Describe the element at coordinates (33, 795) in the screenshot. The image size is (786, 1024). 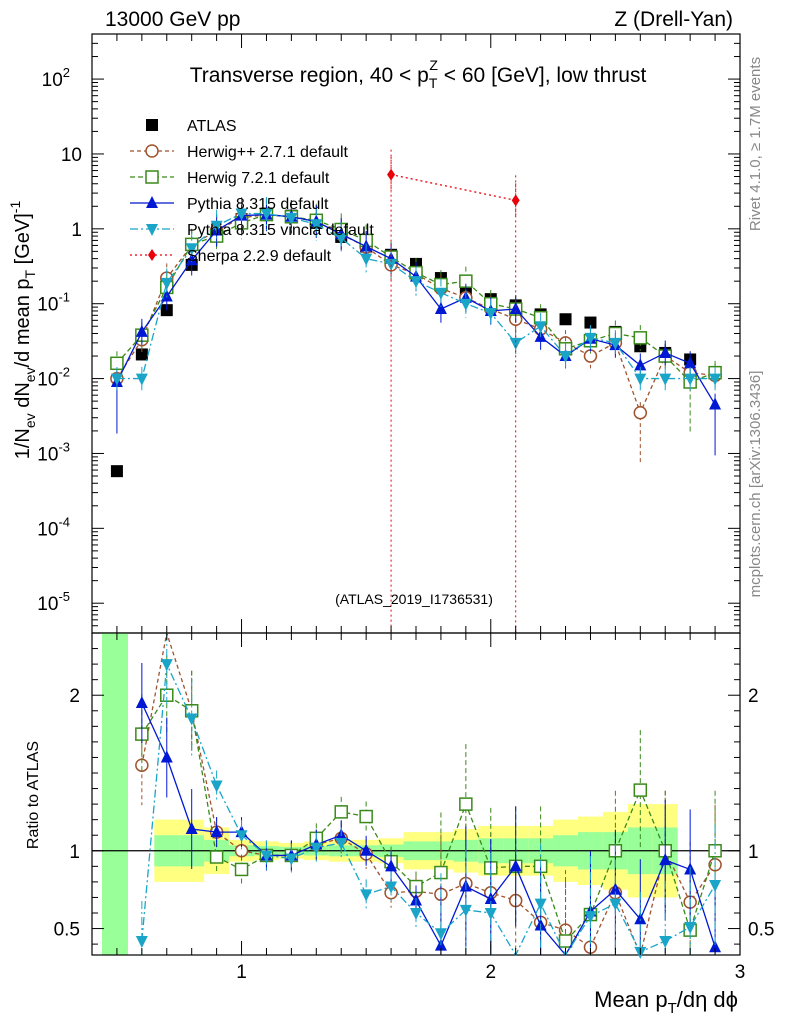
I see `y-axis-label-ratio: Ratio to ATLAS` at that location.